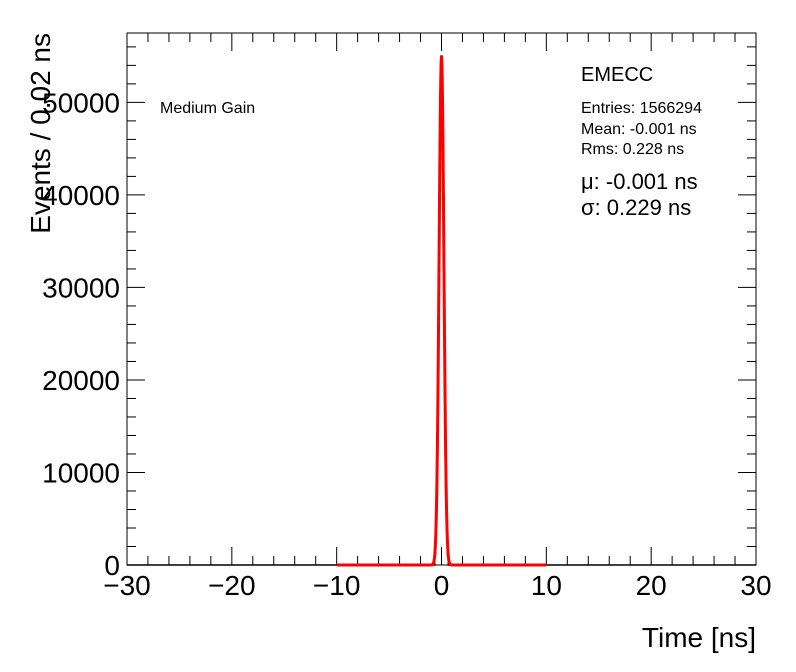  Describe the element at coordinates (81, 287) in the screenshot. I see `y-tick-label: 30000` at that location.